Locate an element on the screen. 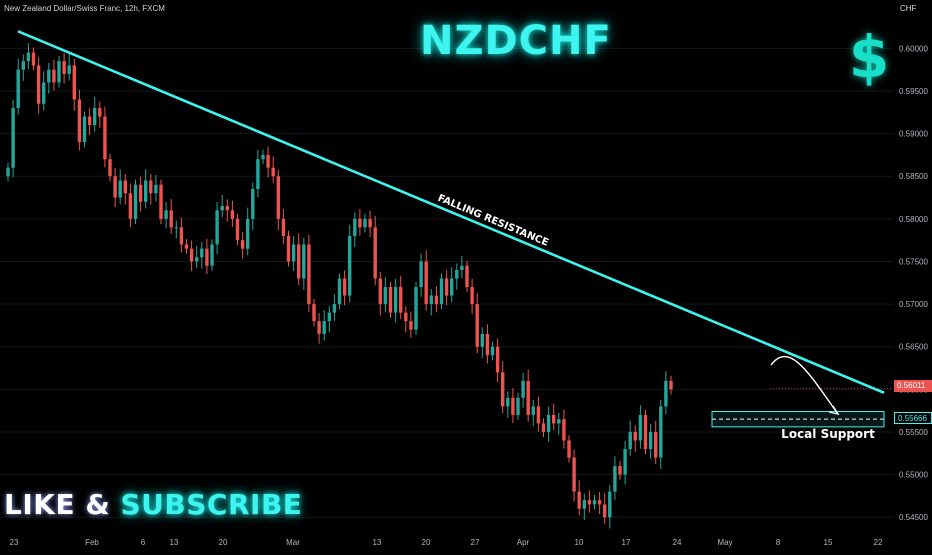  y-tick-label: 0.58000 is located at coordinates (913, 219).